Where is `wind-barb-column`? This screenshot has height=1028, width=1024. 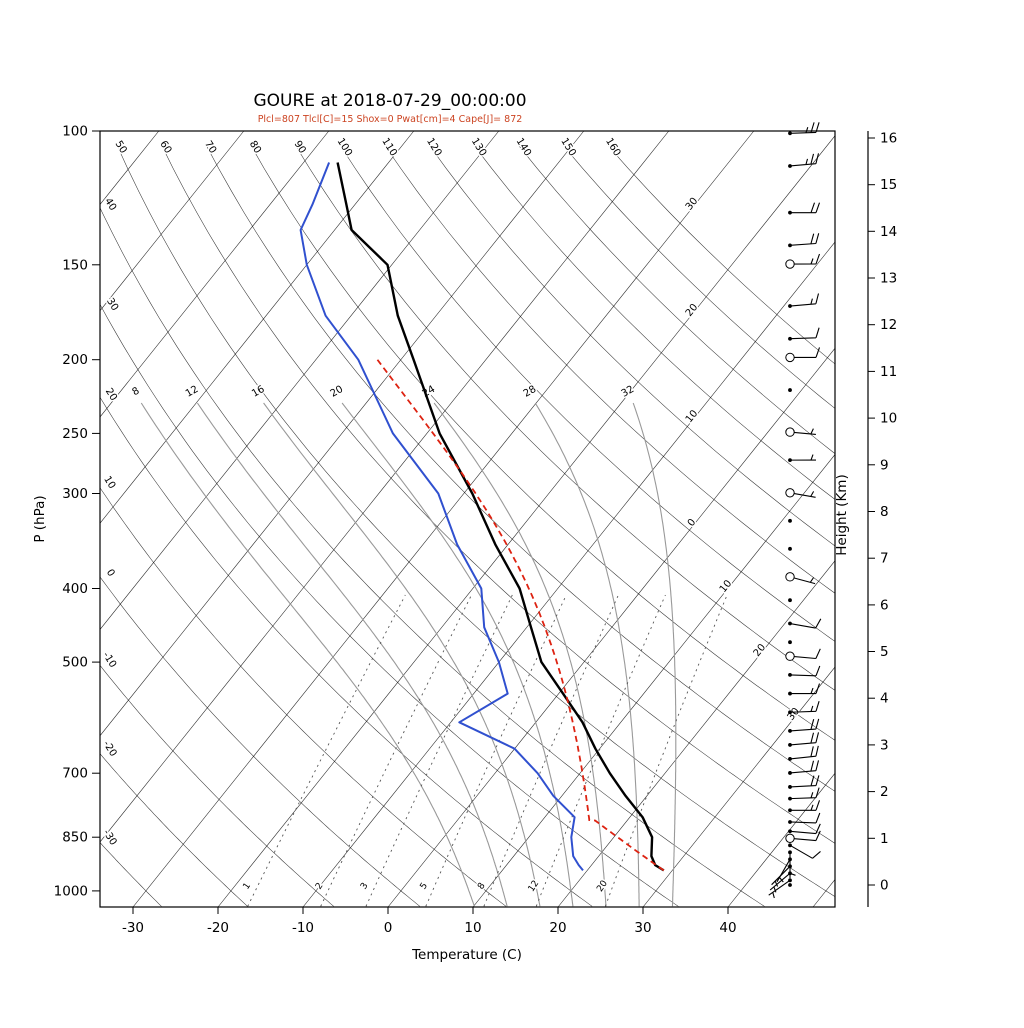 wind-barb-column is located at coordinates (795, 510).